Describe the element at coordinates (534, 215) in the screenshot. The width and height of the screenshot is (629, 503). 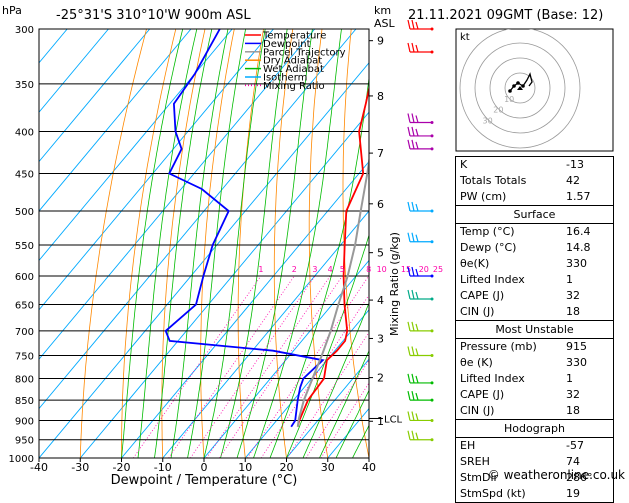
I see `surface-title: Surface` at that location.